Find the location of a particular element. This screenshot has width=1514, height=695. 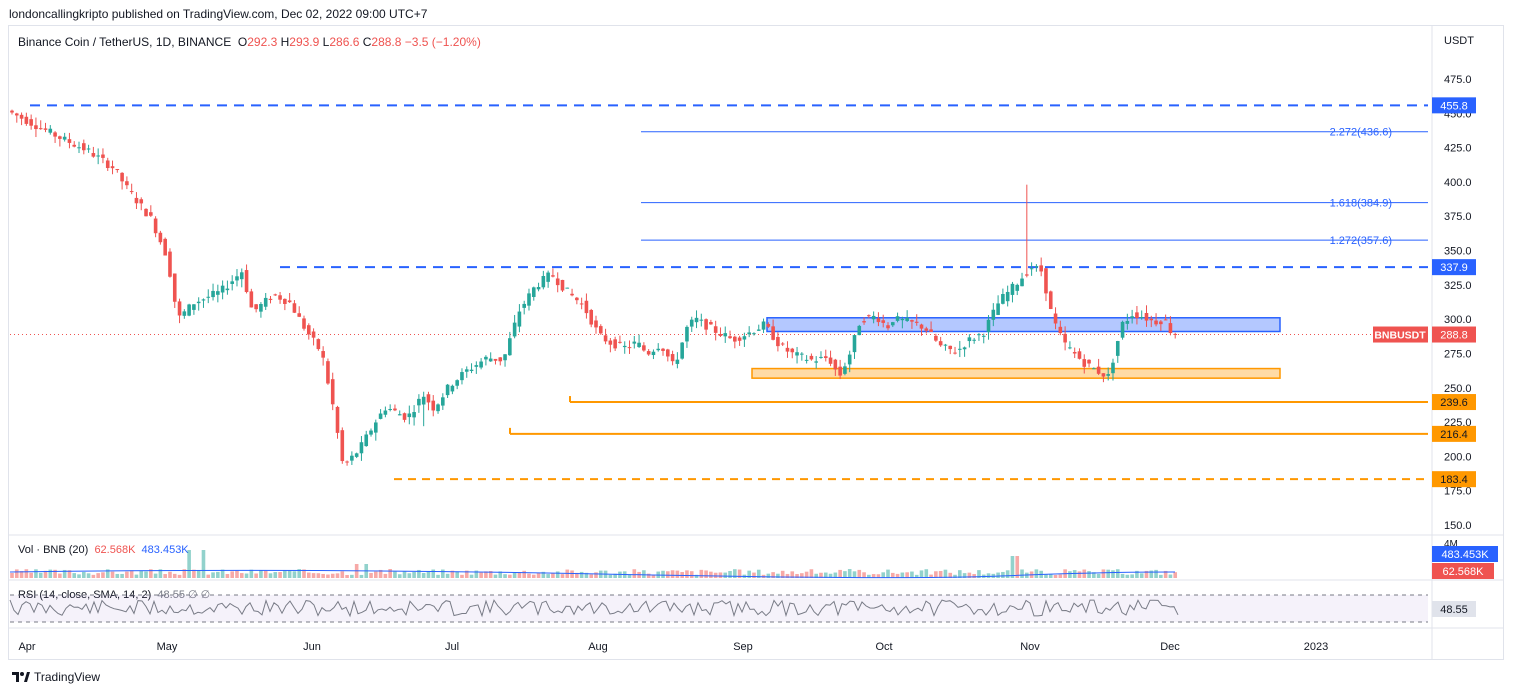

volume-value: 62.568K is located at coordinates (115, 550).